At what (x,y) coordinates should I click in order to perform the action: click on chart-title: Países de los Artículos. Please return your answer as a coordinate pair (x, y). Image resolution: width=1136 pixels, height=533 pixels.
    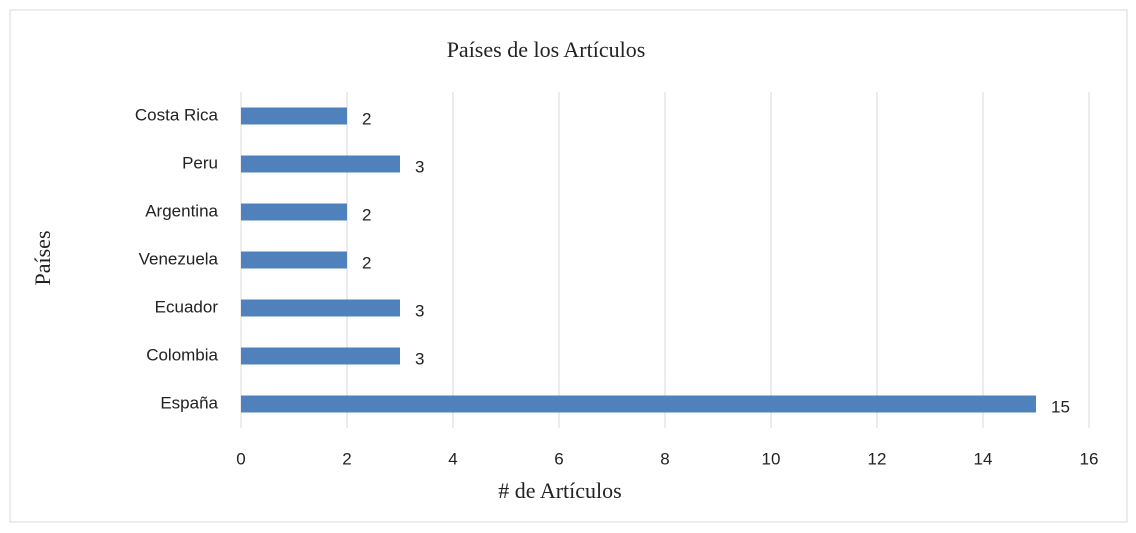
    Looking at the image, I should click on (546, 49).